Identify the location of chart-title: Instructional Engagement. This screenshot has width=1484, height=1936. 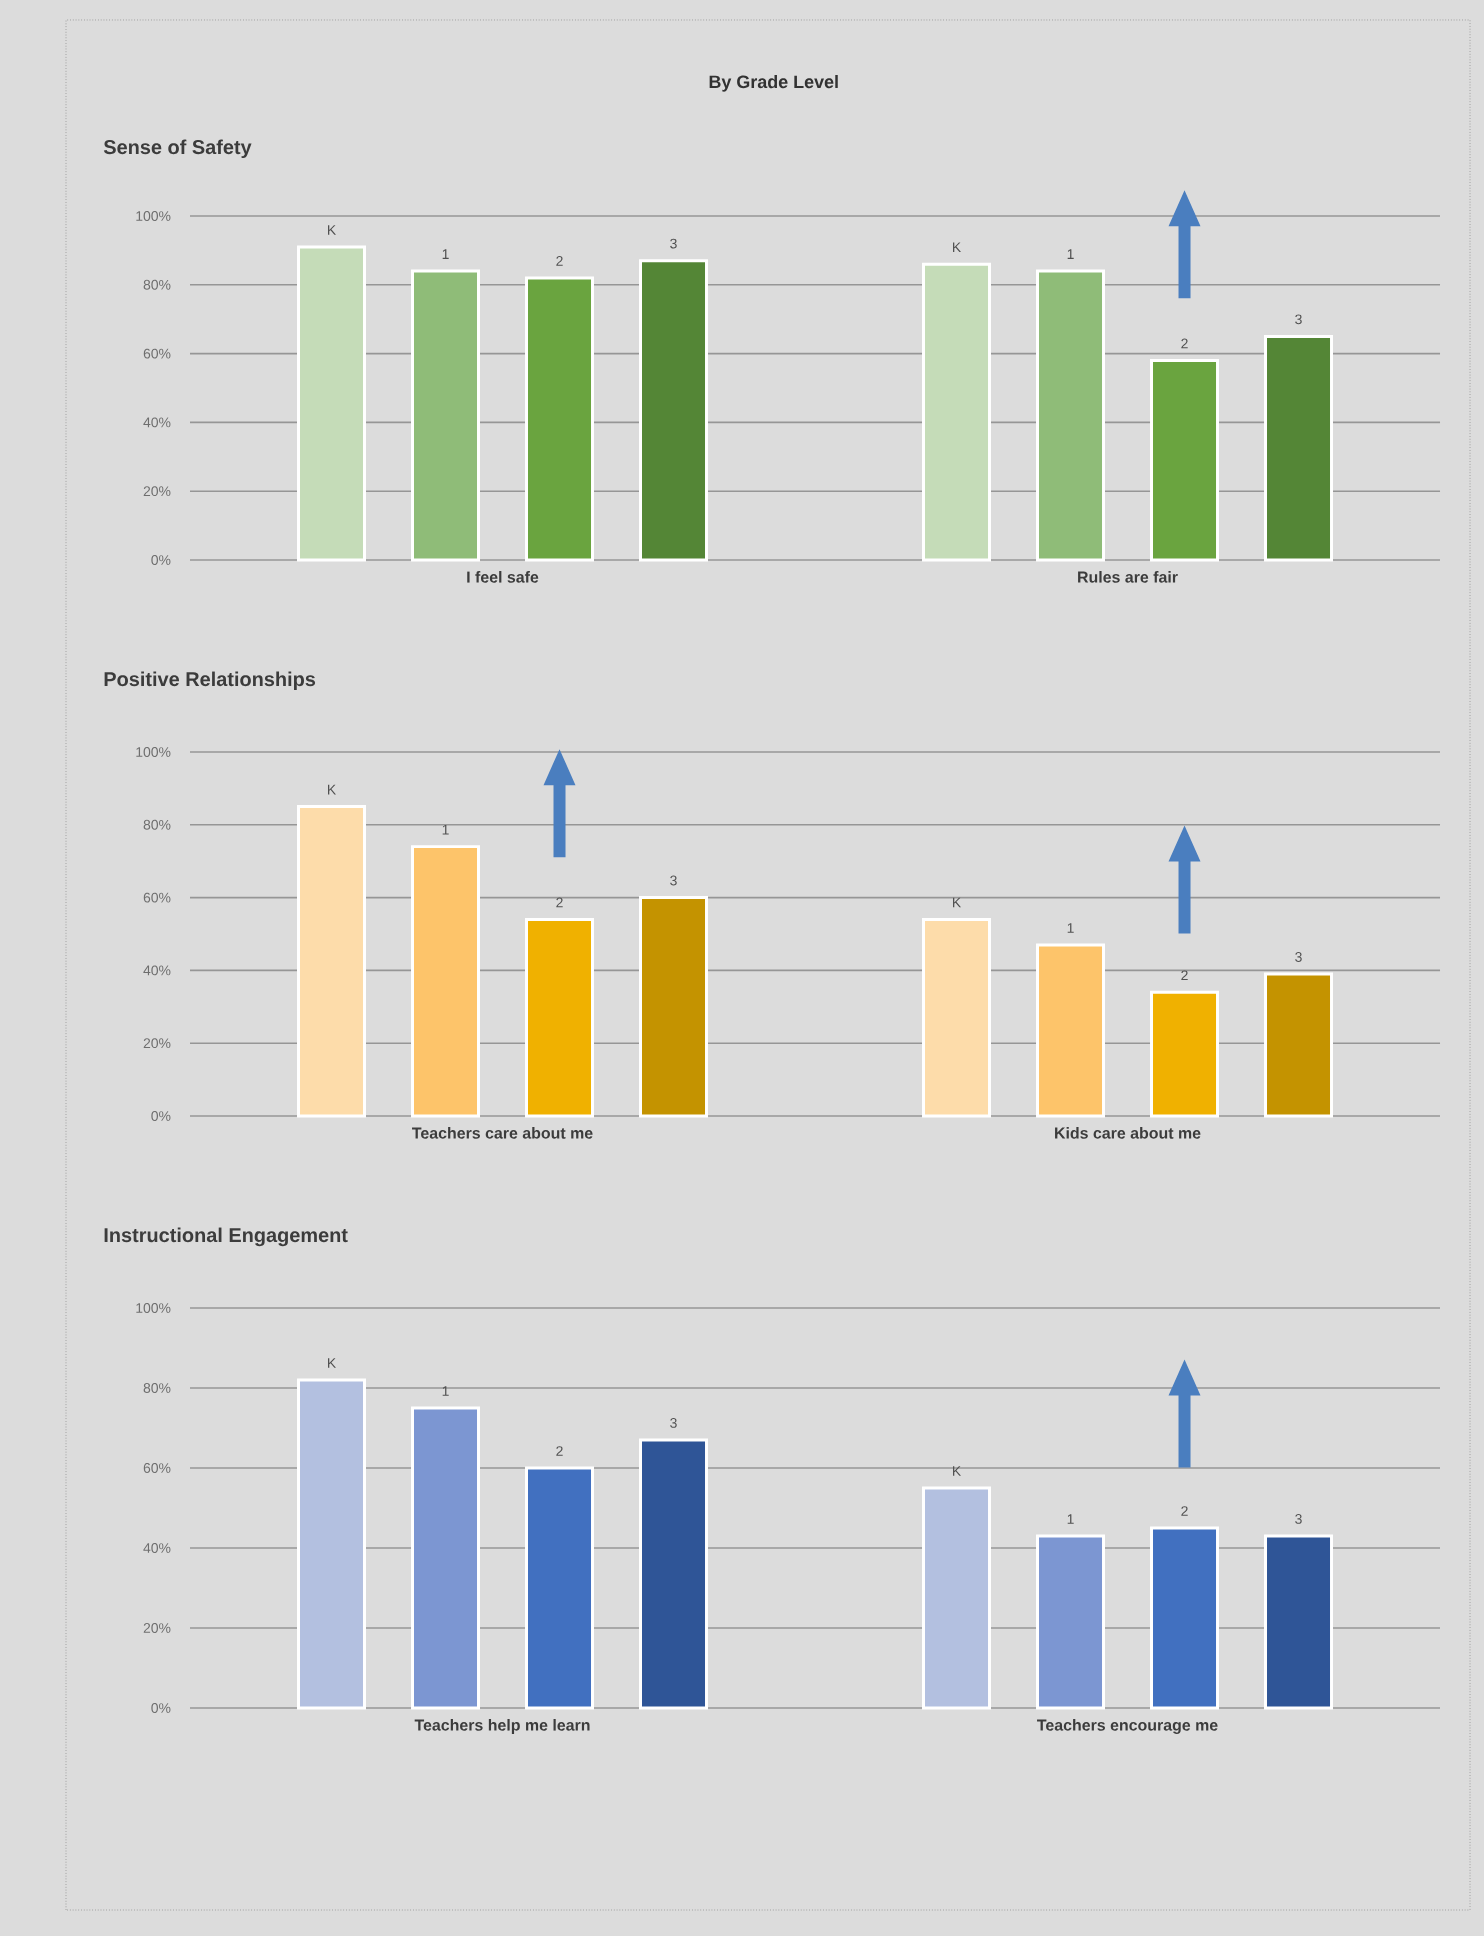
(226, 1237).